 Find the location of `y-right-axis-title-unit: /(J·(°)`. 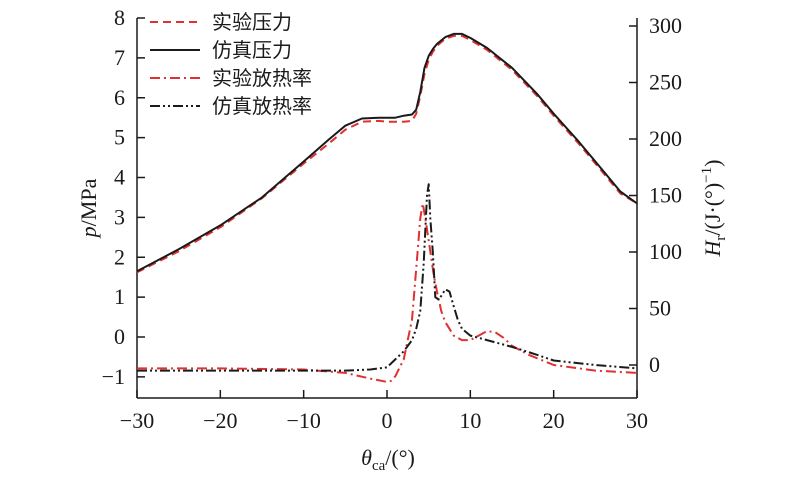

y-right-axis-title-unit: /(J·(°) is located at coordinates (712, 209).